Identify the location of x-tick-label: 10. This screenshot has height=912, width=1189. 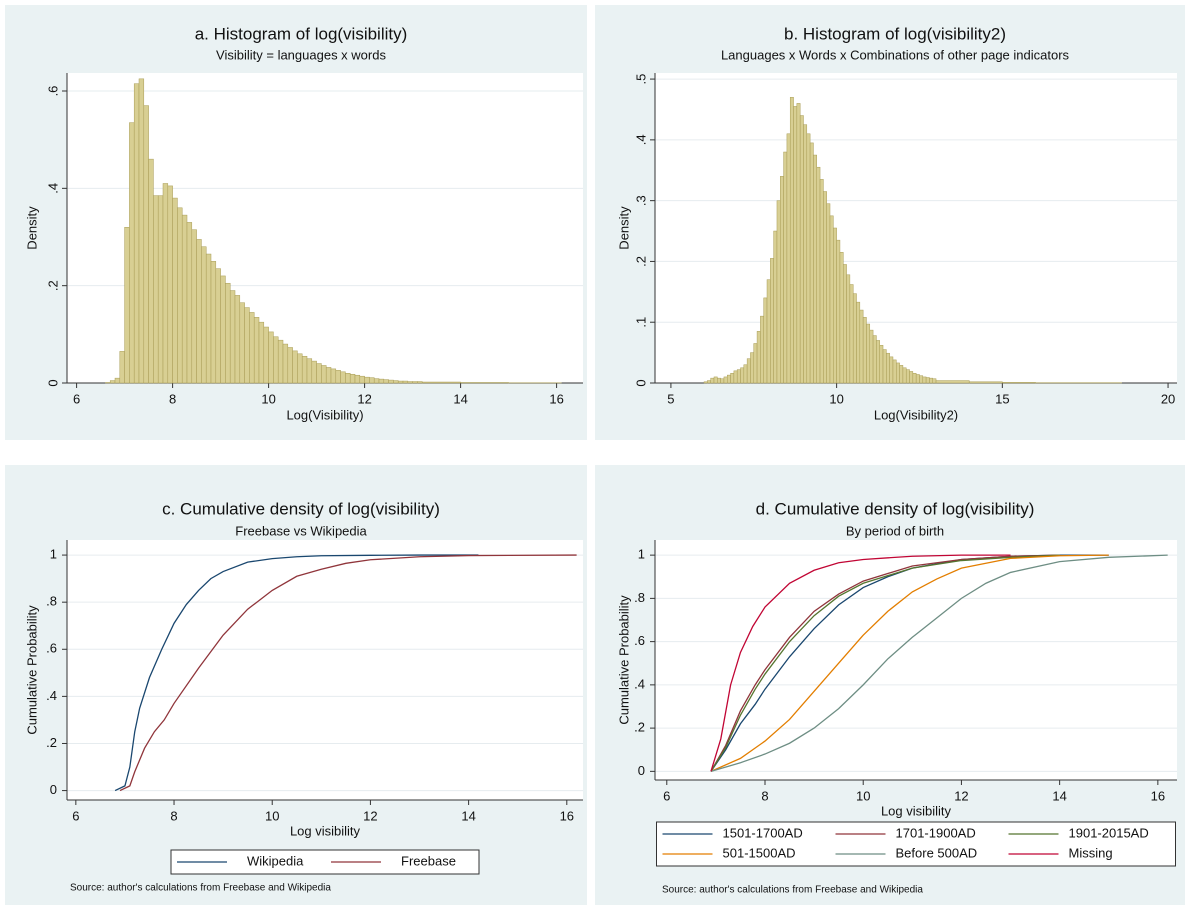
(268, 398).